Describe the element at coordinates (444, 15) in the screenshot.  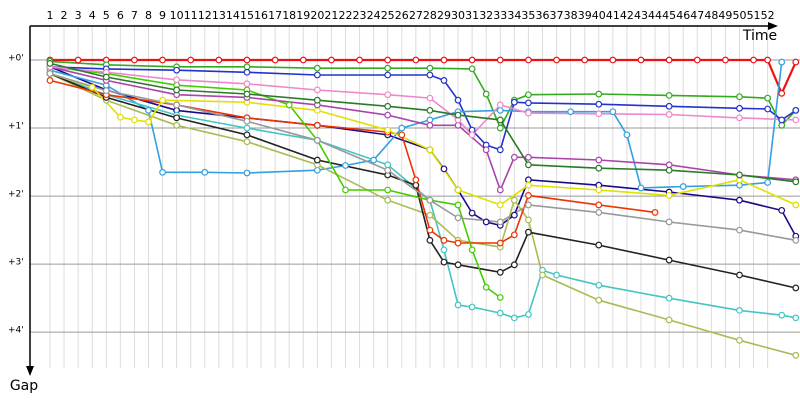
I see `x-tick-label: 29` at that location.